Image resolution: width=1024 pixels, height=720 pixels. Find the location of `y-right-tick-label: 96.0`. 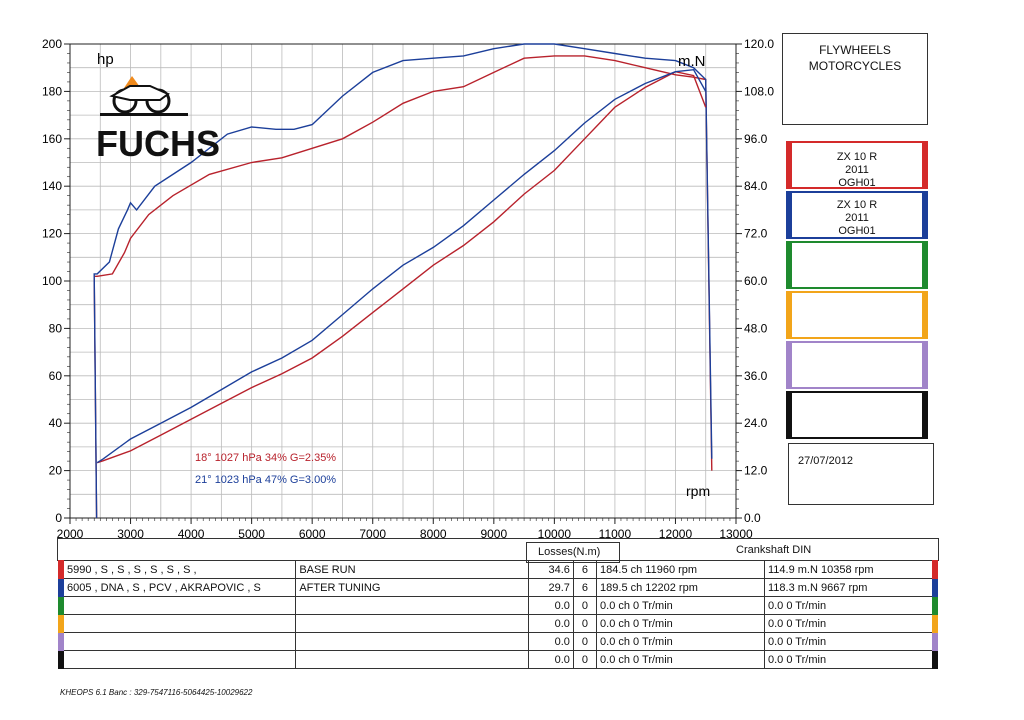

y-right-tick-label: 96.0 is located at coordinates (756, 139).